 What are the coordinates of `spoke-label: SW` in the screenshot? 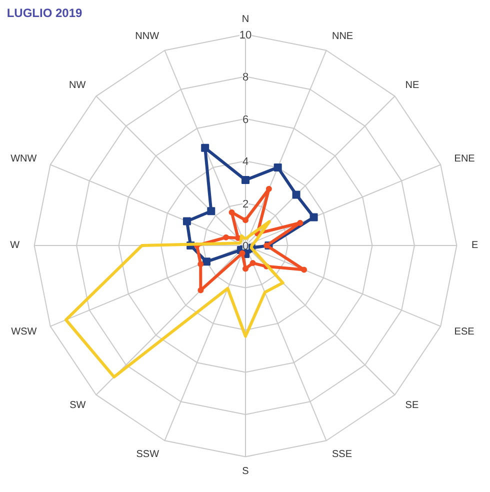 It's located at (78, 405).